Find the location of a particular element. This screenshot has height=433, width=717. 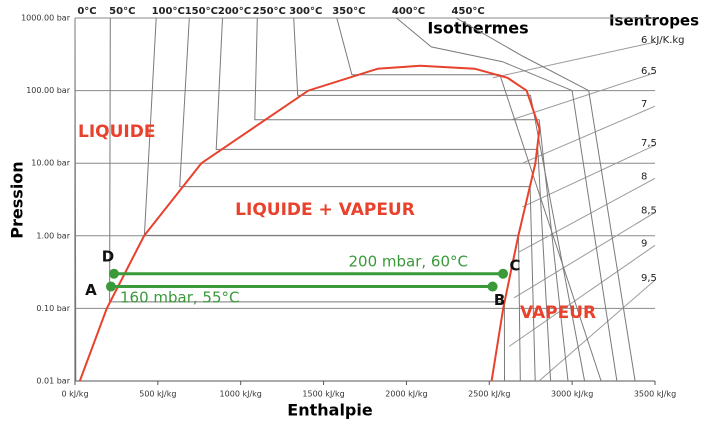

y-tick-label: 1000.00 bar is located at coordinates (46, 18).